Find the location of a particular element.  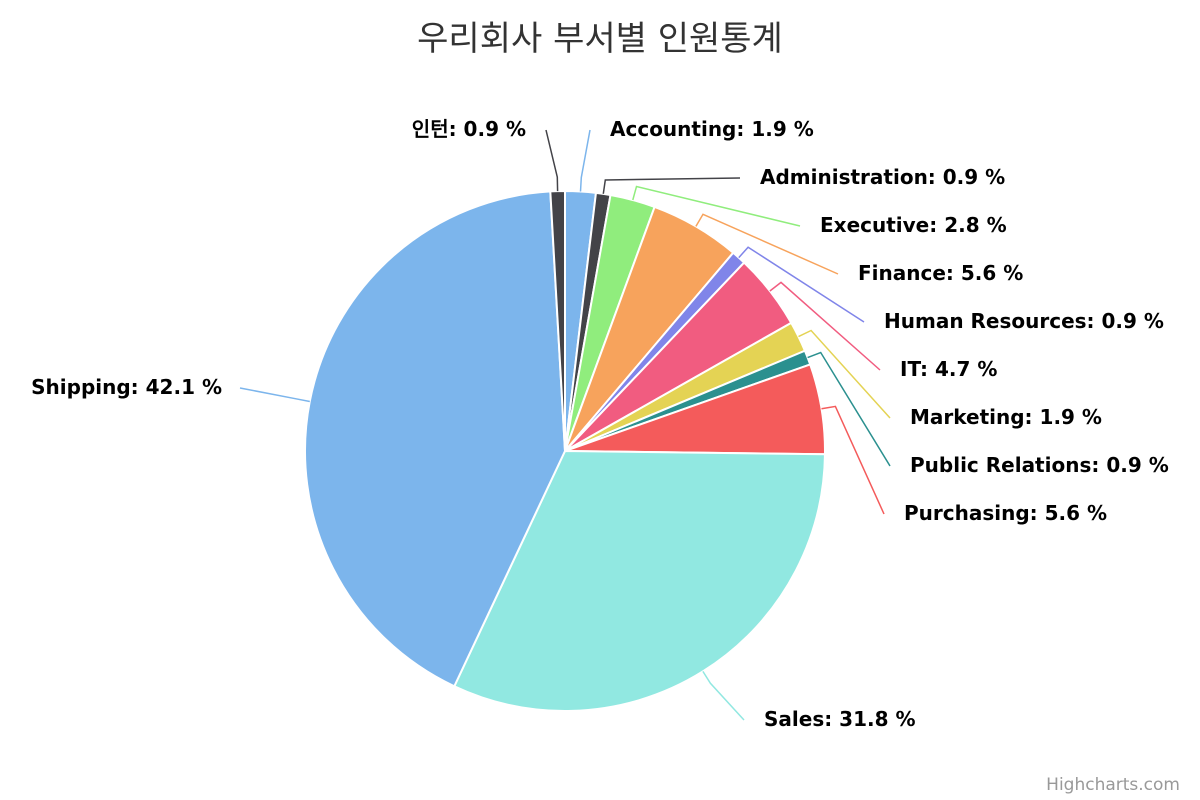

data-label-purchasing: Purchasing: 5.6 % is located at coordinates (1005, 513).